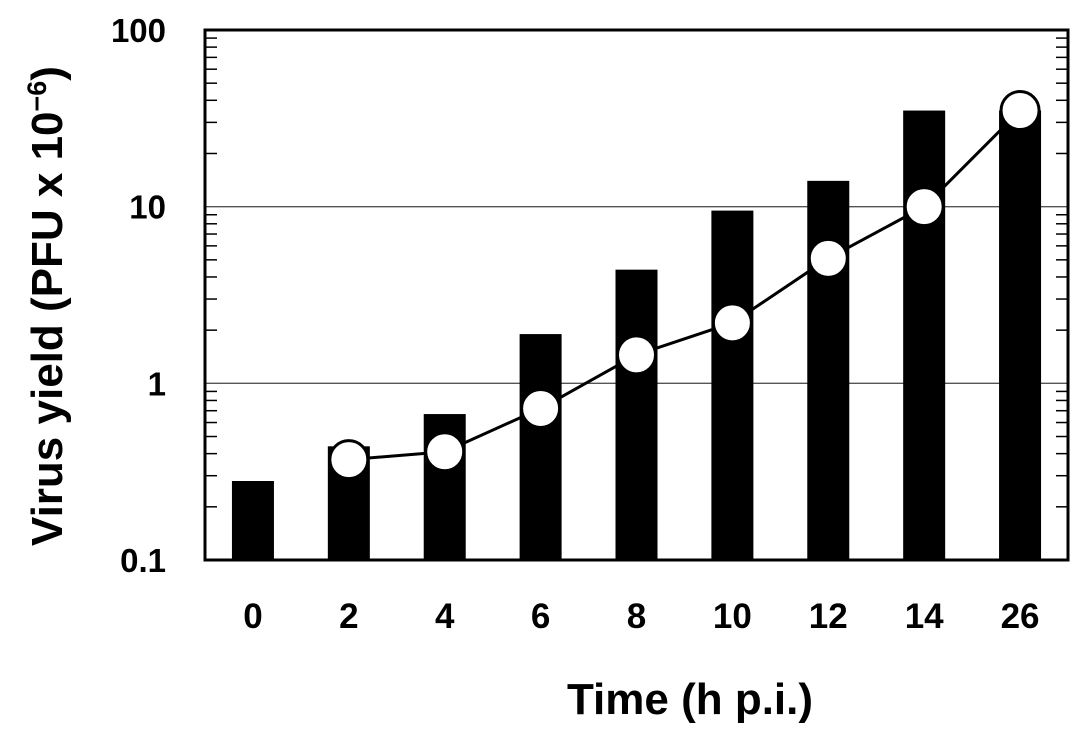  Describe the element at coordinates (636, 616) in the screenshot. I see `x-tick-label: 8` at that location.